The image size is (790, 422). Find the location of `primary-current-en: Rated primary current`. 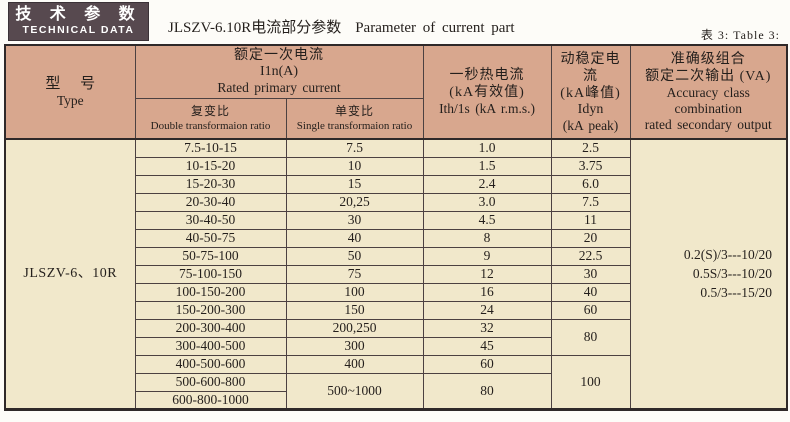

primary-current-en: Rated primary current is located at coordinates (279, 88).